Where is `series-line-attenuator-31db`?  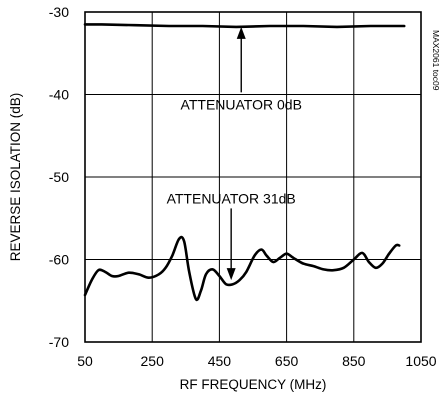 series-line-attenuator-31db is located at coordinates (242, 268).